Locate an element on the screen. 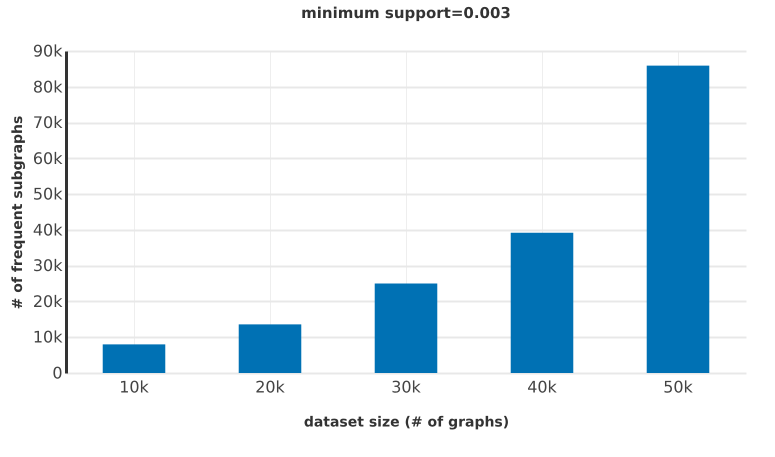 Image resolution: width=775 pixels, height=457 pixels. x-tick-label: 40k is located at coordinates (542, 387).